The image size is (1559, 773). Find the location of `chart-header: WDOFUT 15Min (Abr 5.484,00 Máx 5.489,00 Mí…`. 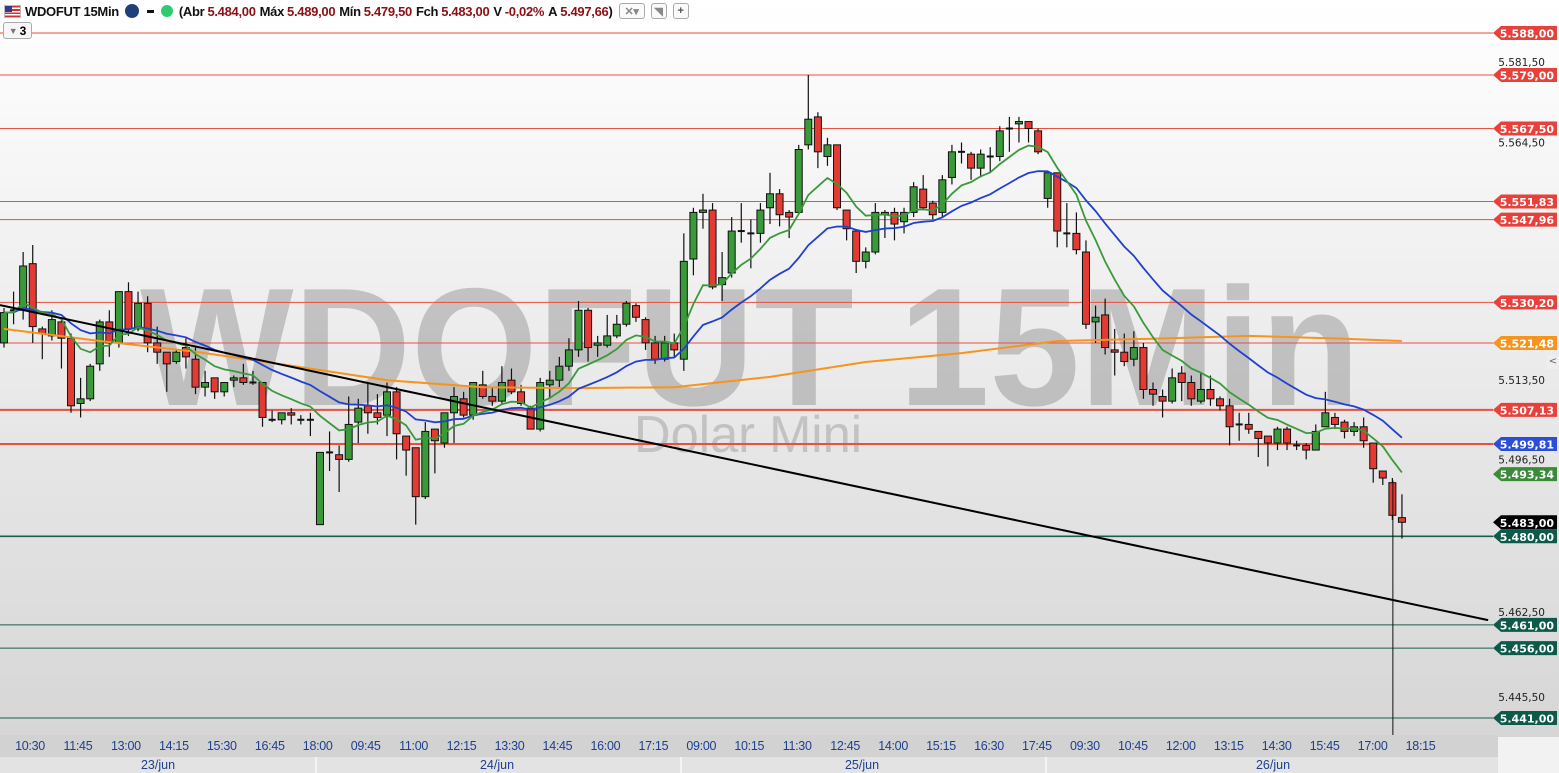

chart-header: WDOFUT 15Min (Abr 5.484,00 Máx 5.489,00 Mí… is located at coordinates (344, 11).